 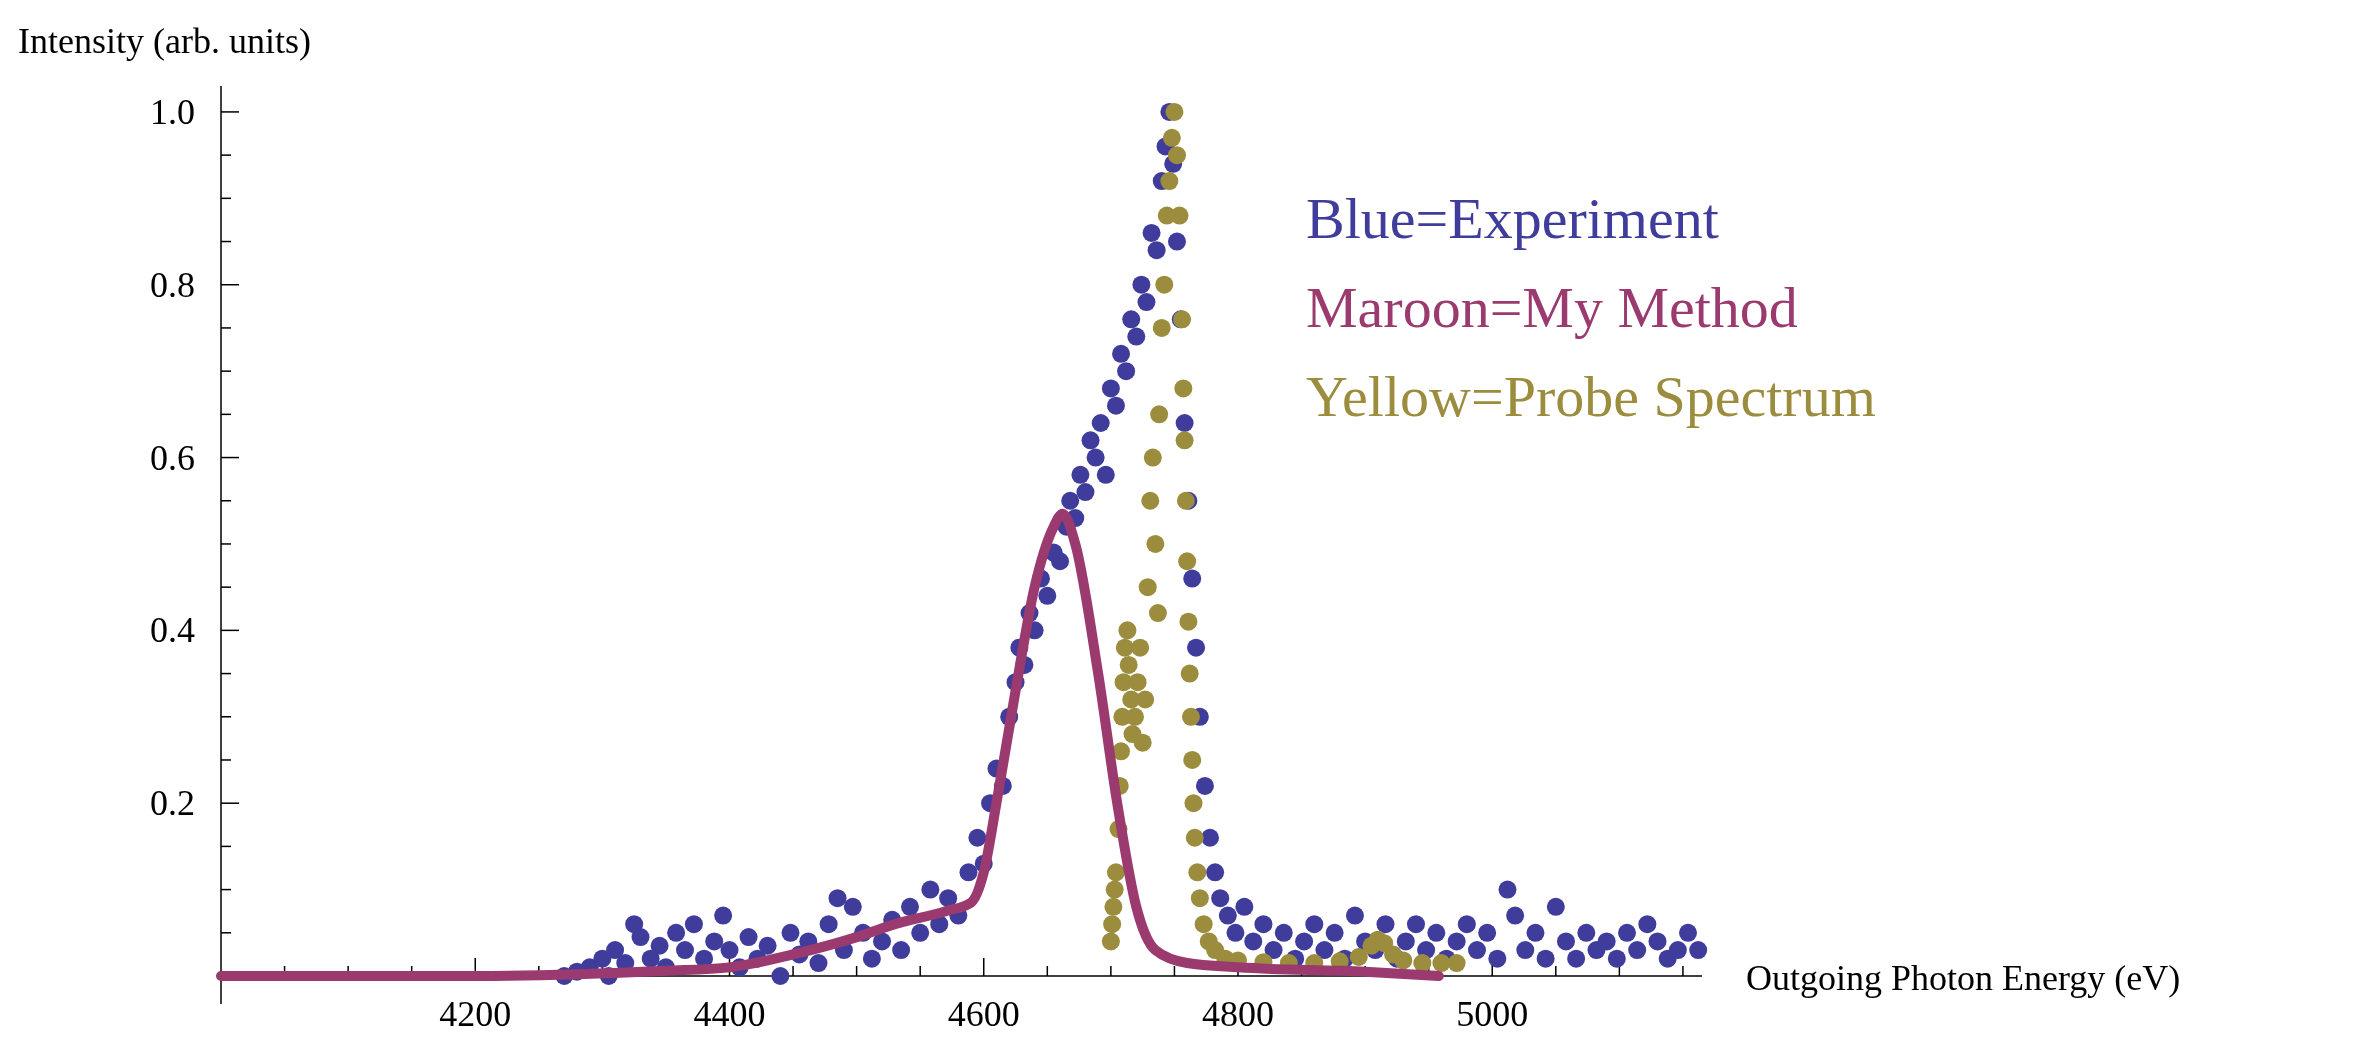 What do you see at coordinates (164, 41) in the screenshot?
I see `y-axis-title: Intensity (arb. units)` at bounding box center [164, 41].